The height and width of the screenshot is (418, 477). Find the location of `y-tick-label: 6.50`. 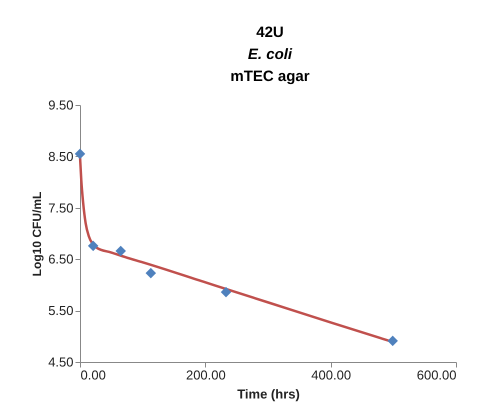

y-tick-label: 6.50 is located at coordinates (61, 259).